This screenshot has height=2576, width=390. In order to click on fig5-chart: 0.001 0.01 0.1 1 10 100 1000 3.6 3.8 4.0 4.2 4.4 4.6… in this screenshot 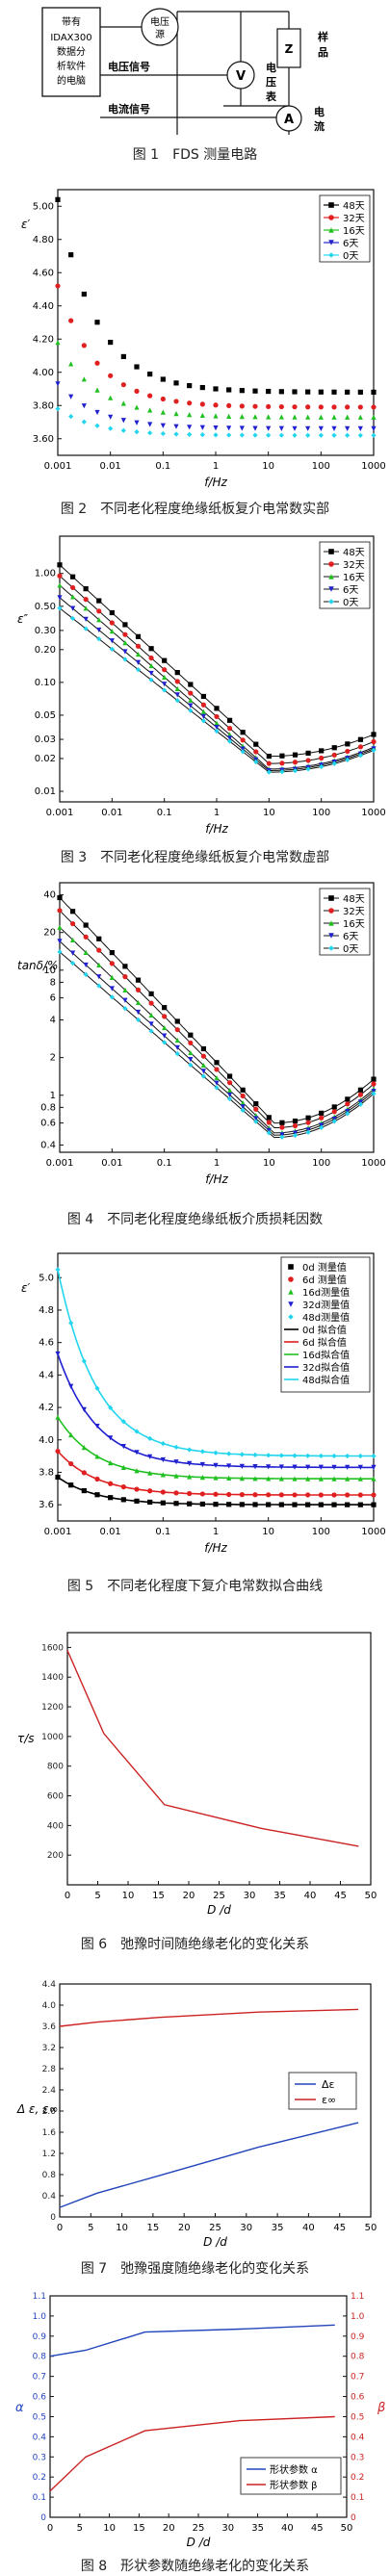, I will do `click(195, 1406)`.